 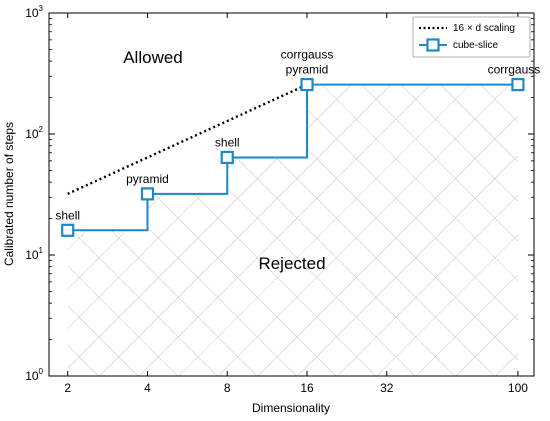 I want to click on scaling-line-layer, so click(x=187, y=139).